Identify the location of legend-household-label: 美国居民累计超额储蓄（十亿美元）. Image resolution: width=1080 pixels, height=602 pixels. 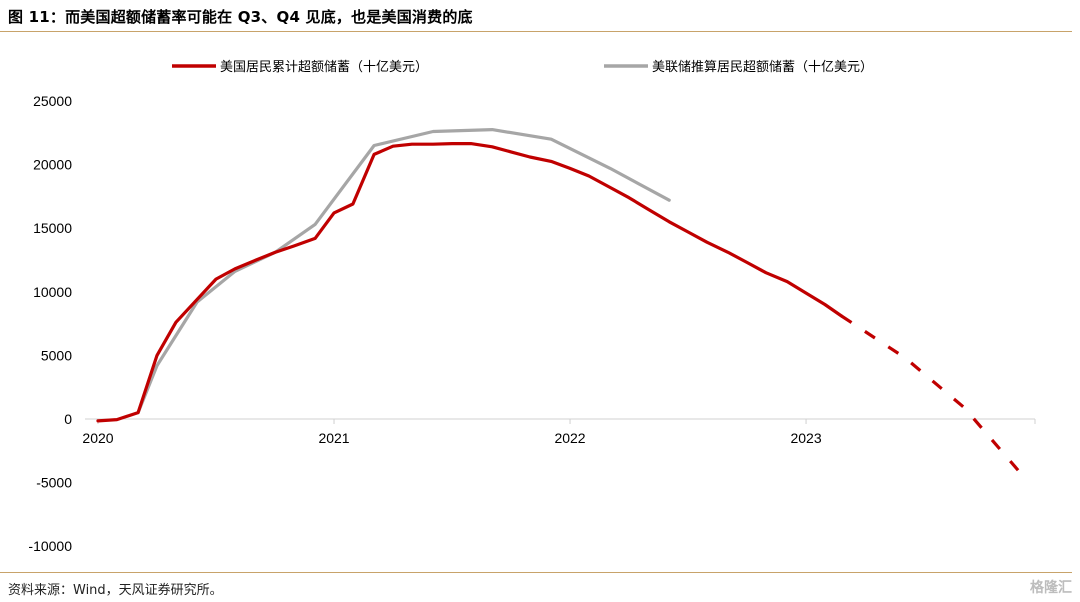
(324, 67).